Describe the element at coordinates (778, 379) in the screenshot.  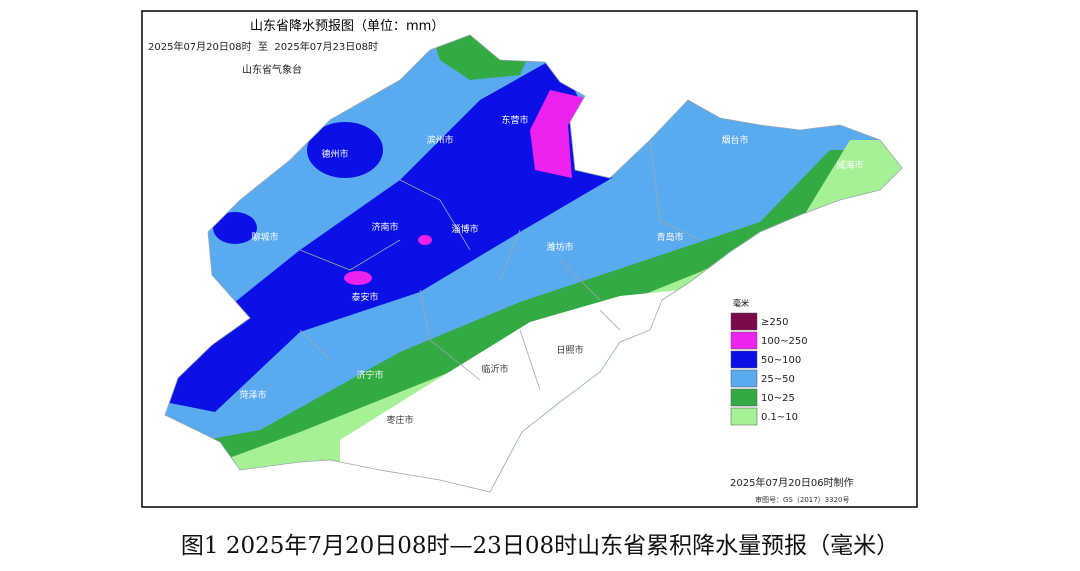
I see `legend-label: 25~50` at that location.